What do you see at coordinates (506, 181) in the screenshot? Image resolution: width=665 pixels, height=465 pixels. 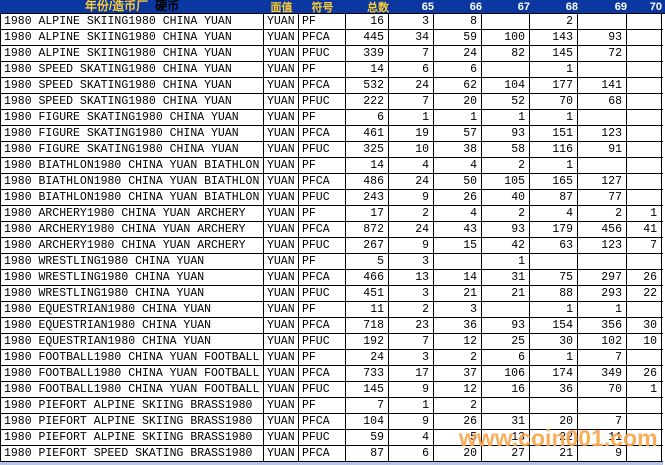 I see `grade-67-cell: 105` at bounding box center [506, 181].